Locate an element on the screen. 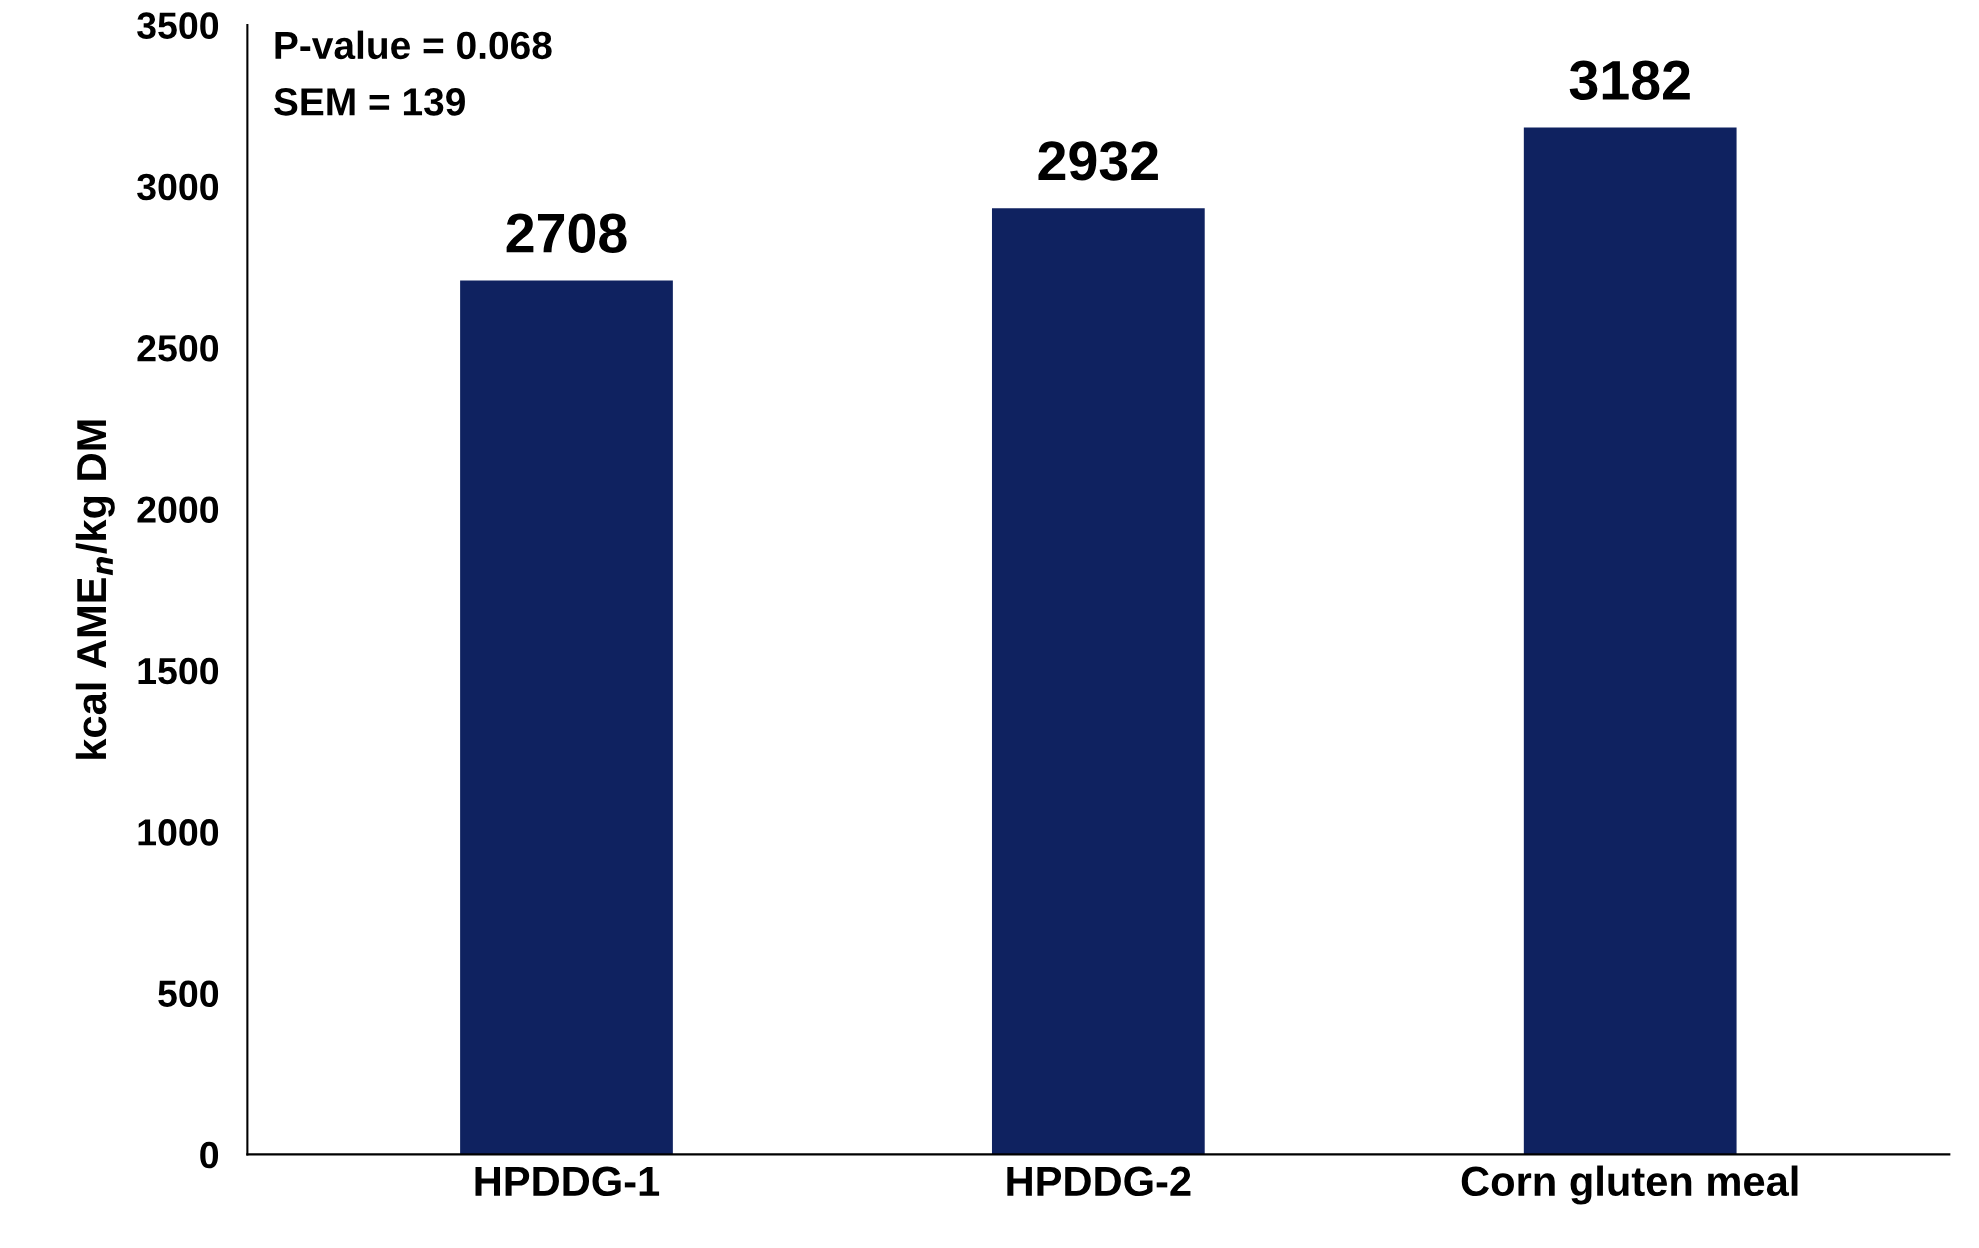 The image size is (1979, 1248). x-tick-label: Corn gluten meal is located at coordinates (1629, 1185).